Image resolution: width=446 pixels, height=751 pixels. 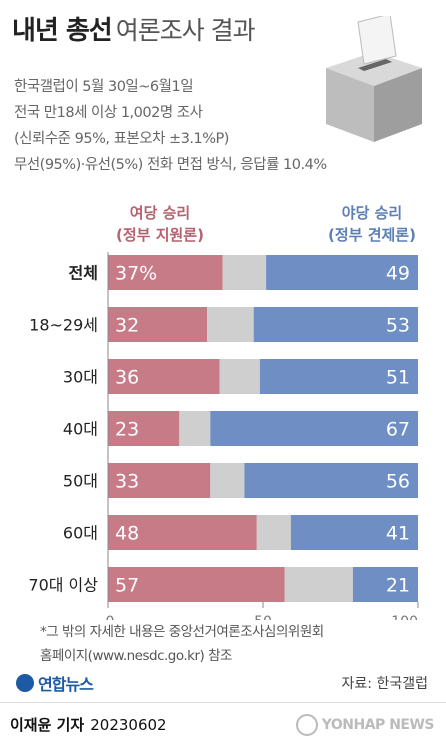 What do you see at coordinates (47, 725) in the screenshot?
I see `reporter-name: 이재윤 기자` at bounding box center [47, 725].